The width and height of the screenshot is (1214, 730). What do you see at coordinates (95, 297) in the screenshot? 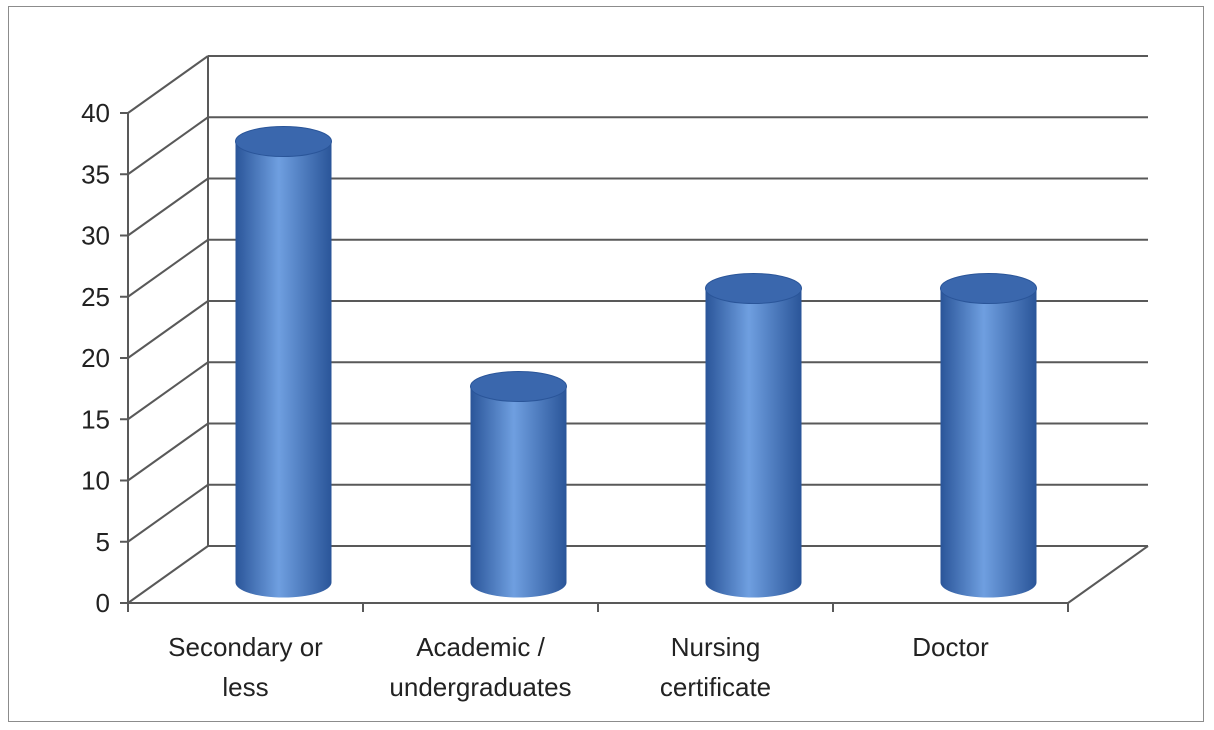
I see `y-tick-label: 25` at bounding box center [95, 297].